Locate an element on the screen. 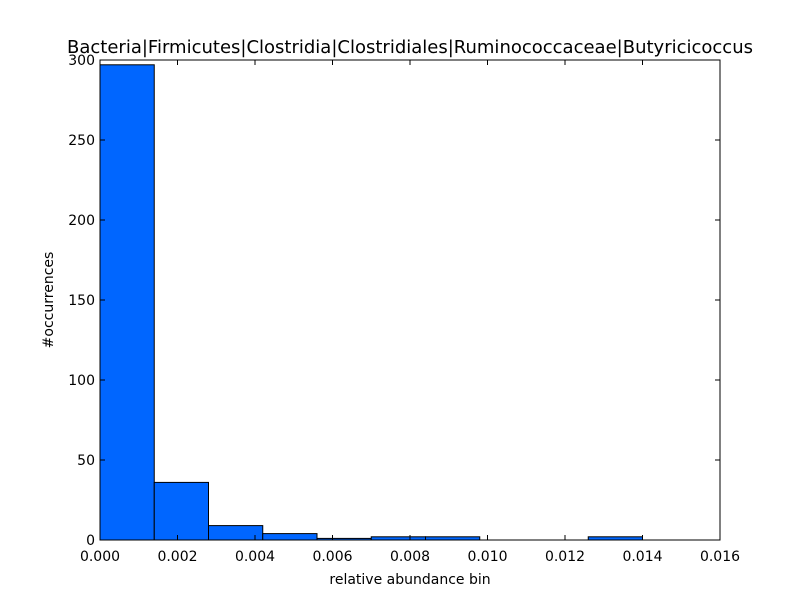 This screenshot has width=800, height=600. y-tick-label: 300 is located at coordinates (81, 61).